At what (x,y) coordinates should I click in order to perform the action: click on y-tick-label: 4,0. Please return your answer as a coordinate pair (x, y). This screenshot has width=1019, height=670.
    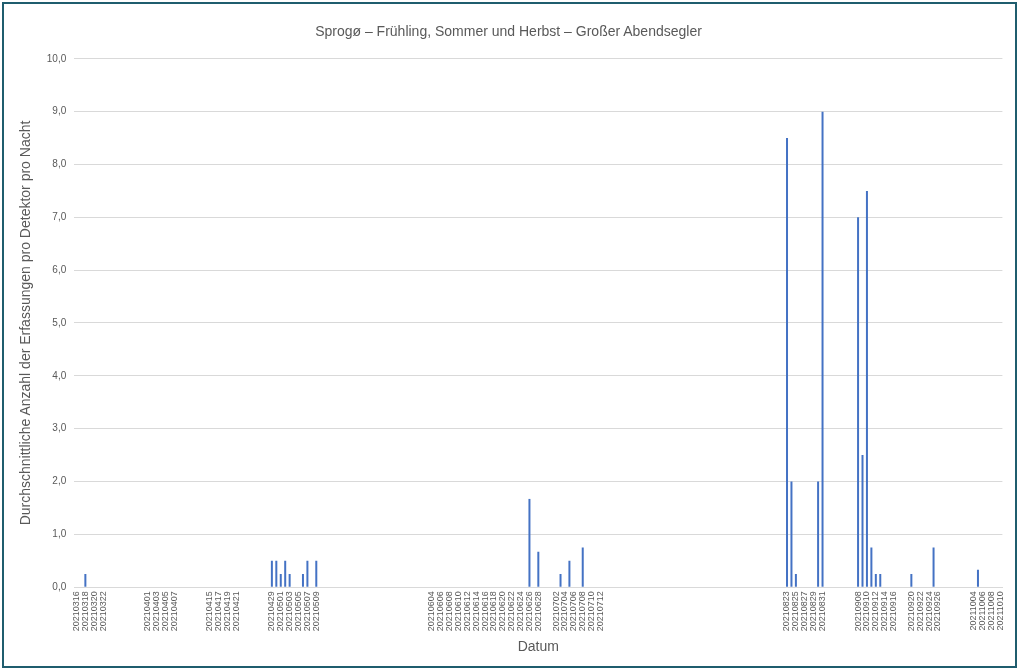
    Looking at the image, I should click on (59, 375).